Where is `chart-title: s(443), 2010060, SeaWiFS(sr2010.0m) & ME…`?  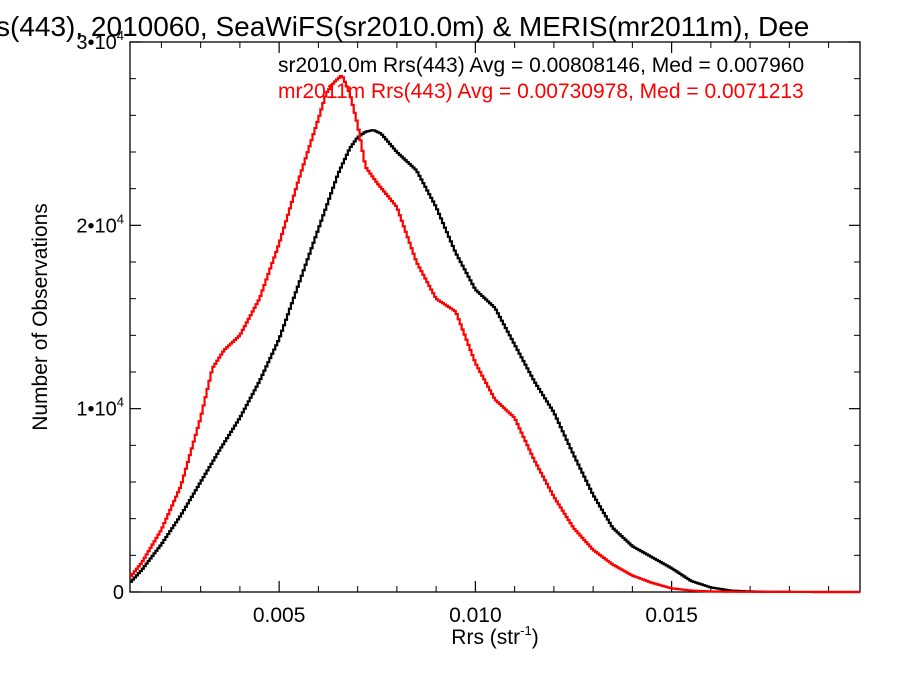 chart-title: s(443), 2010060, SeaWiFS(sr2010.0m) & ME… is located at coordinates (404, 26).